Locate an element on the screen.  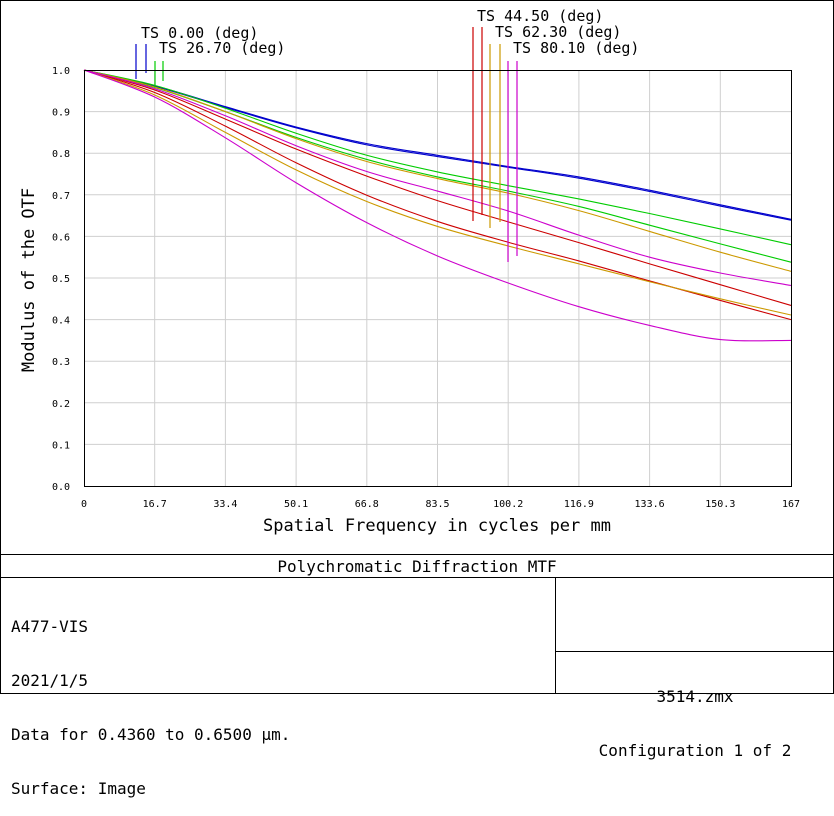
x-tick-label: 133.6 is located at coordinates (650, 504).